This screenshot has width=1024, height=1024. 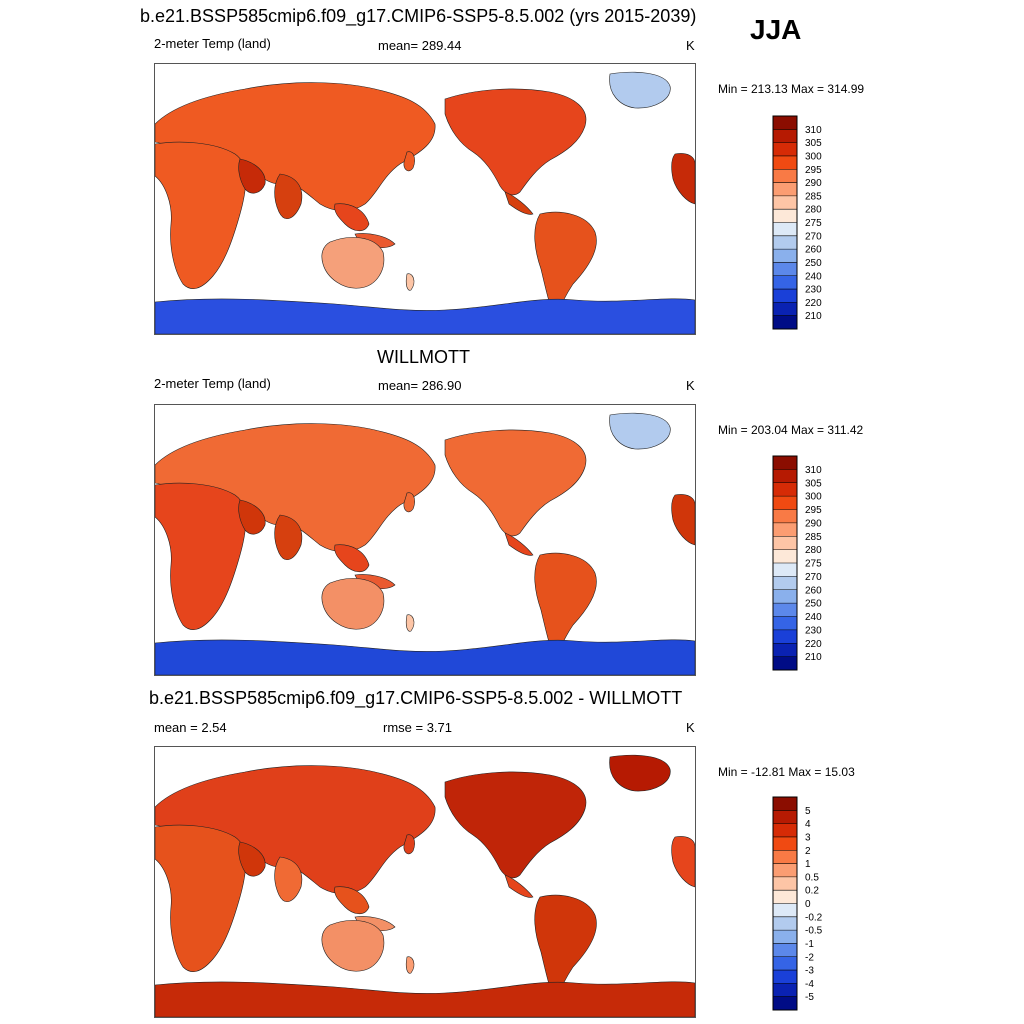 What do you see at coordinates (814, 931) in the screenshot?
I see `colorbar-tick-label: -0.5` at bounding box center [814, 931].